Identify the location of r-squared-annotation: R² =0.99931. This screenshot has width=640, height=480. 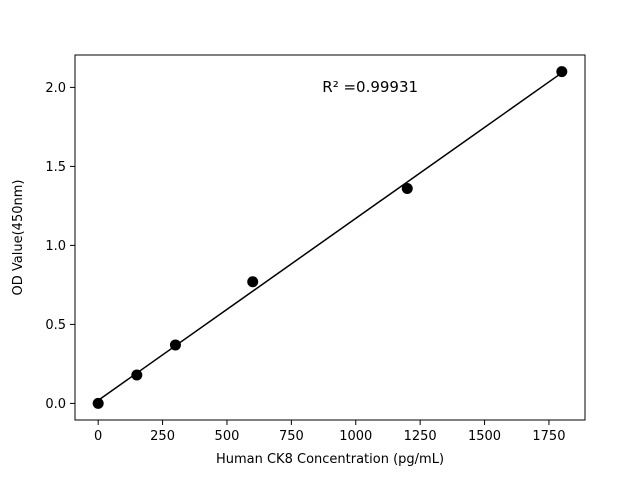
(370, 87).